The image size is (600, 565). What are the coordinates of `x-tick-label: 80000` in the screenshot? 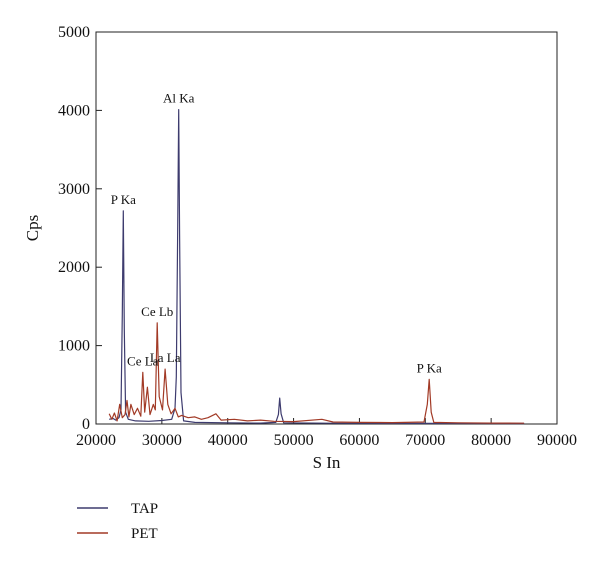 It's located at (491, 440).